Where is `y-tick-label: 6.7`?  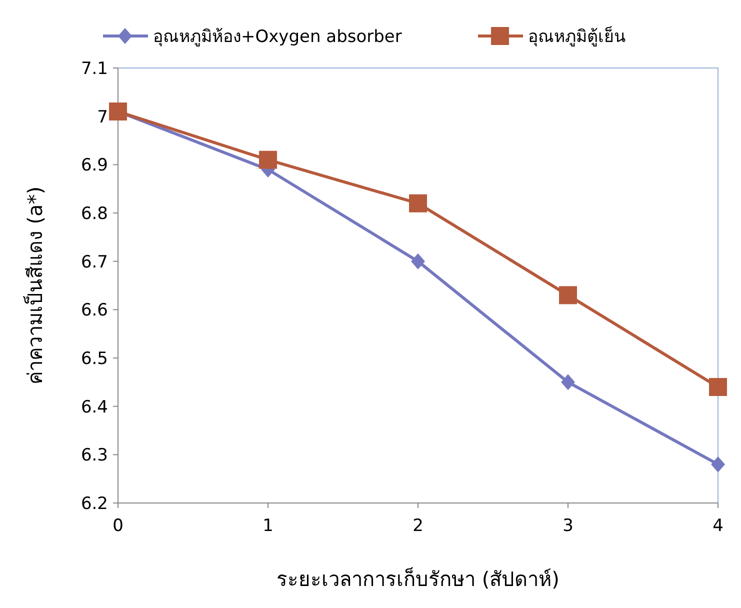 y-tick-label: 6.7 is located at coordinates (94, 262).